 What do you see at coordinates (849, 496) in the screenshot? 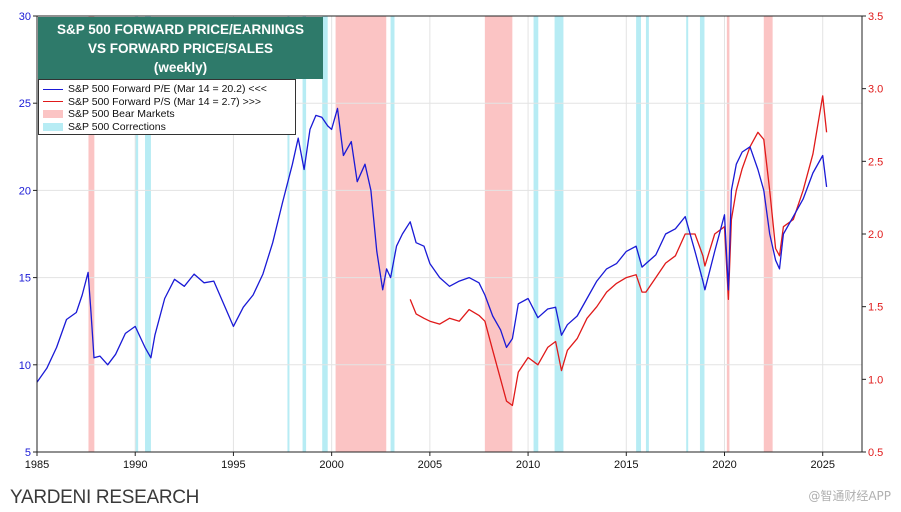
I see `watermark: @智通财经APP` at bounding box center [849, 496].